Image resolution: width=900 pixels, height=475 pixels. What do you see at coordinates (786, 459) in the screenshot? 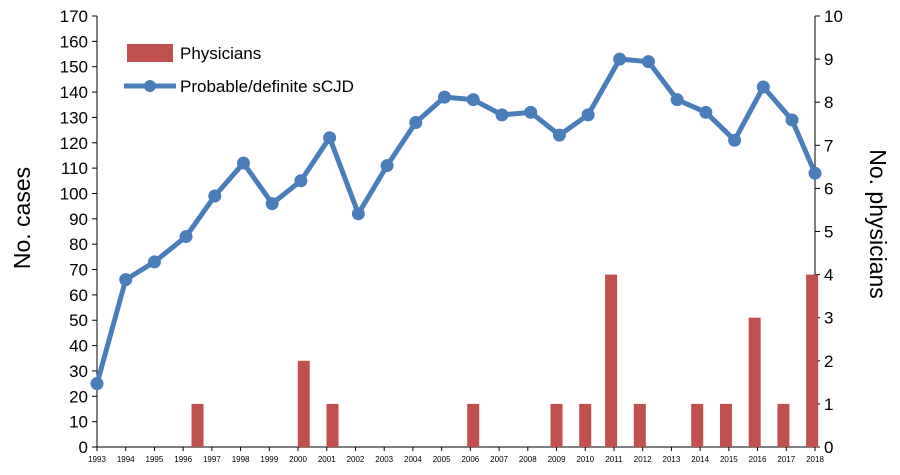
I see `x-tick-label: 2017` at bounding box center [786, 459].